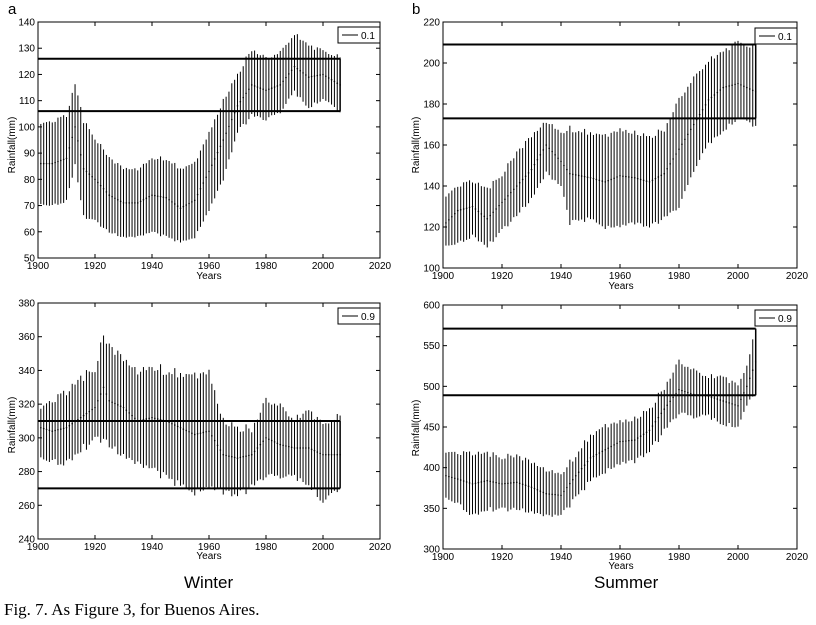  I want to click on x-tick-label: 2000, so click(323, 266).